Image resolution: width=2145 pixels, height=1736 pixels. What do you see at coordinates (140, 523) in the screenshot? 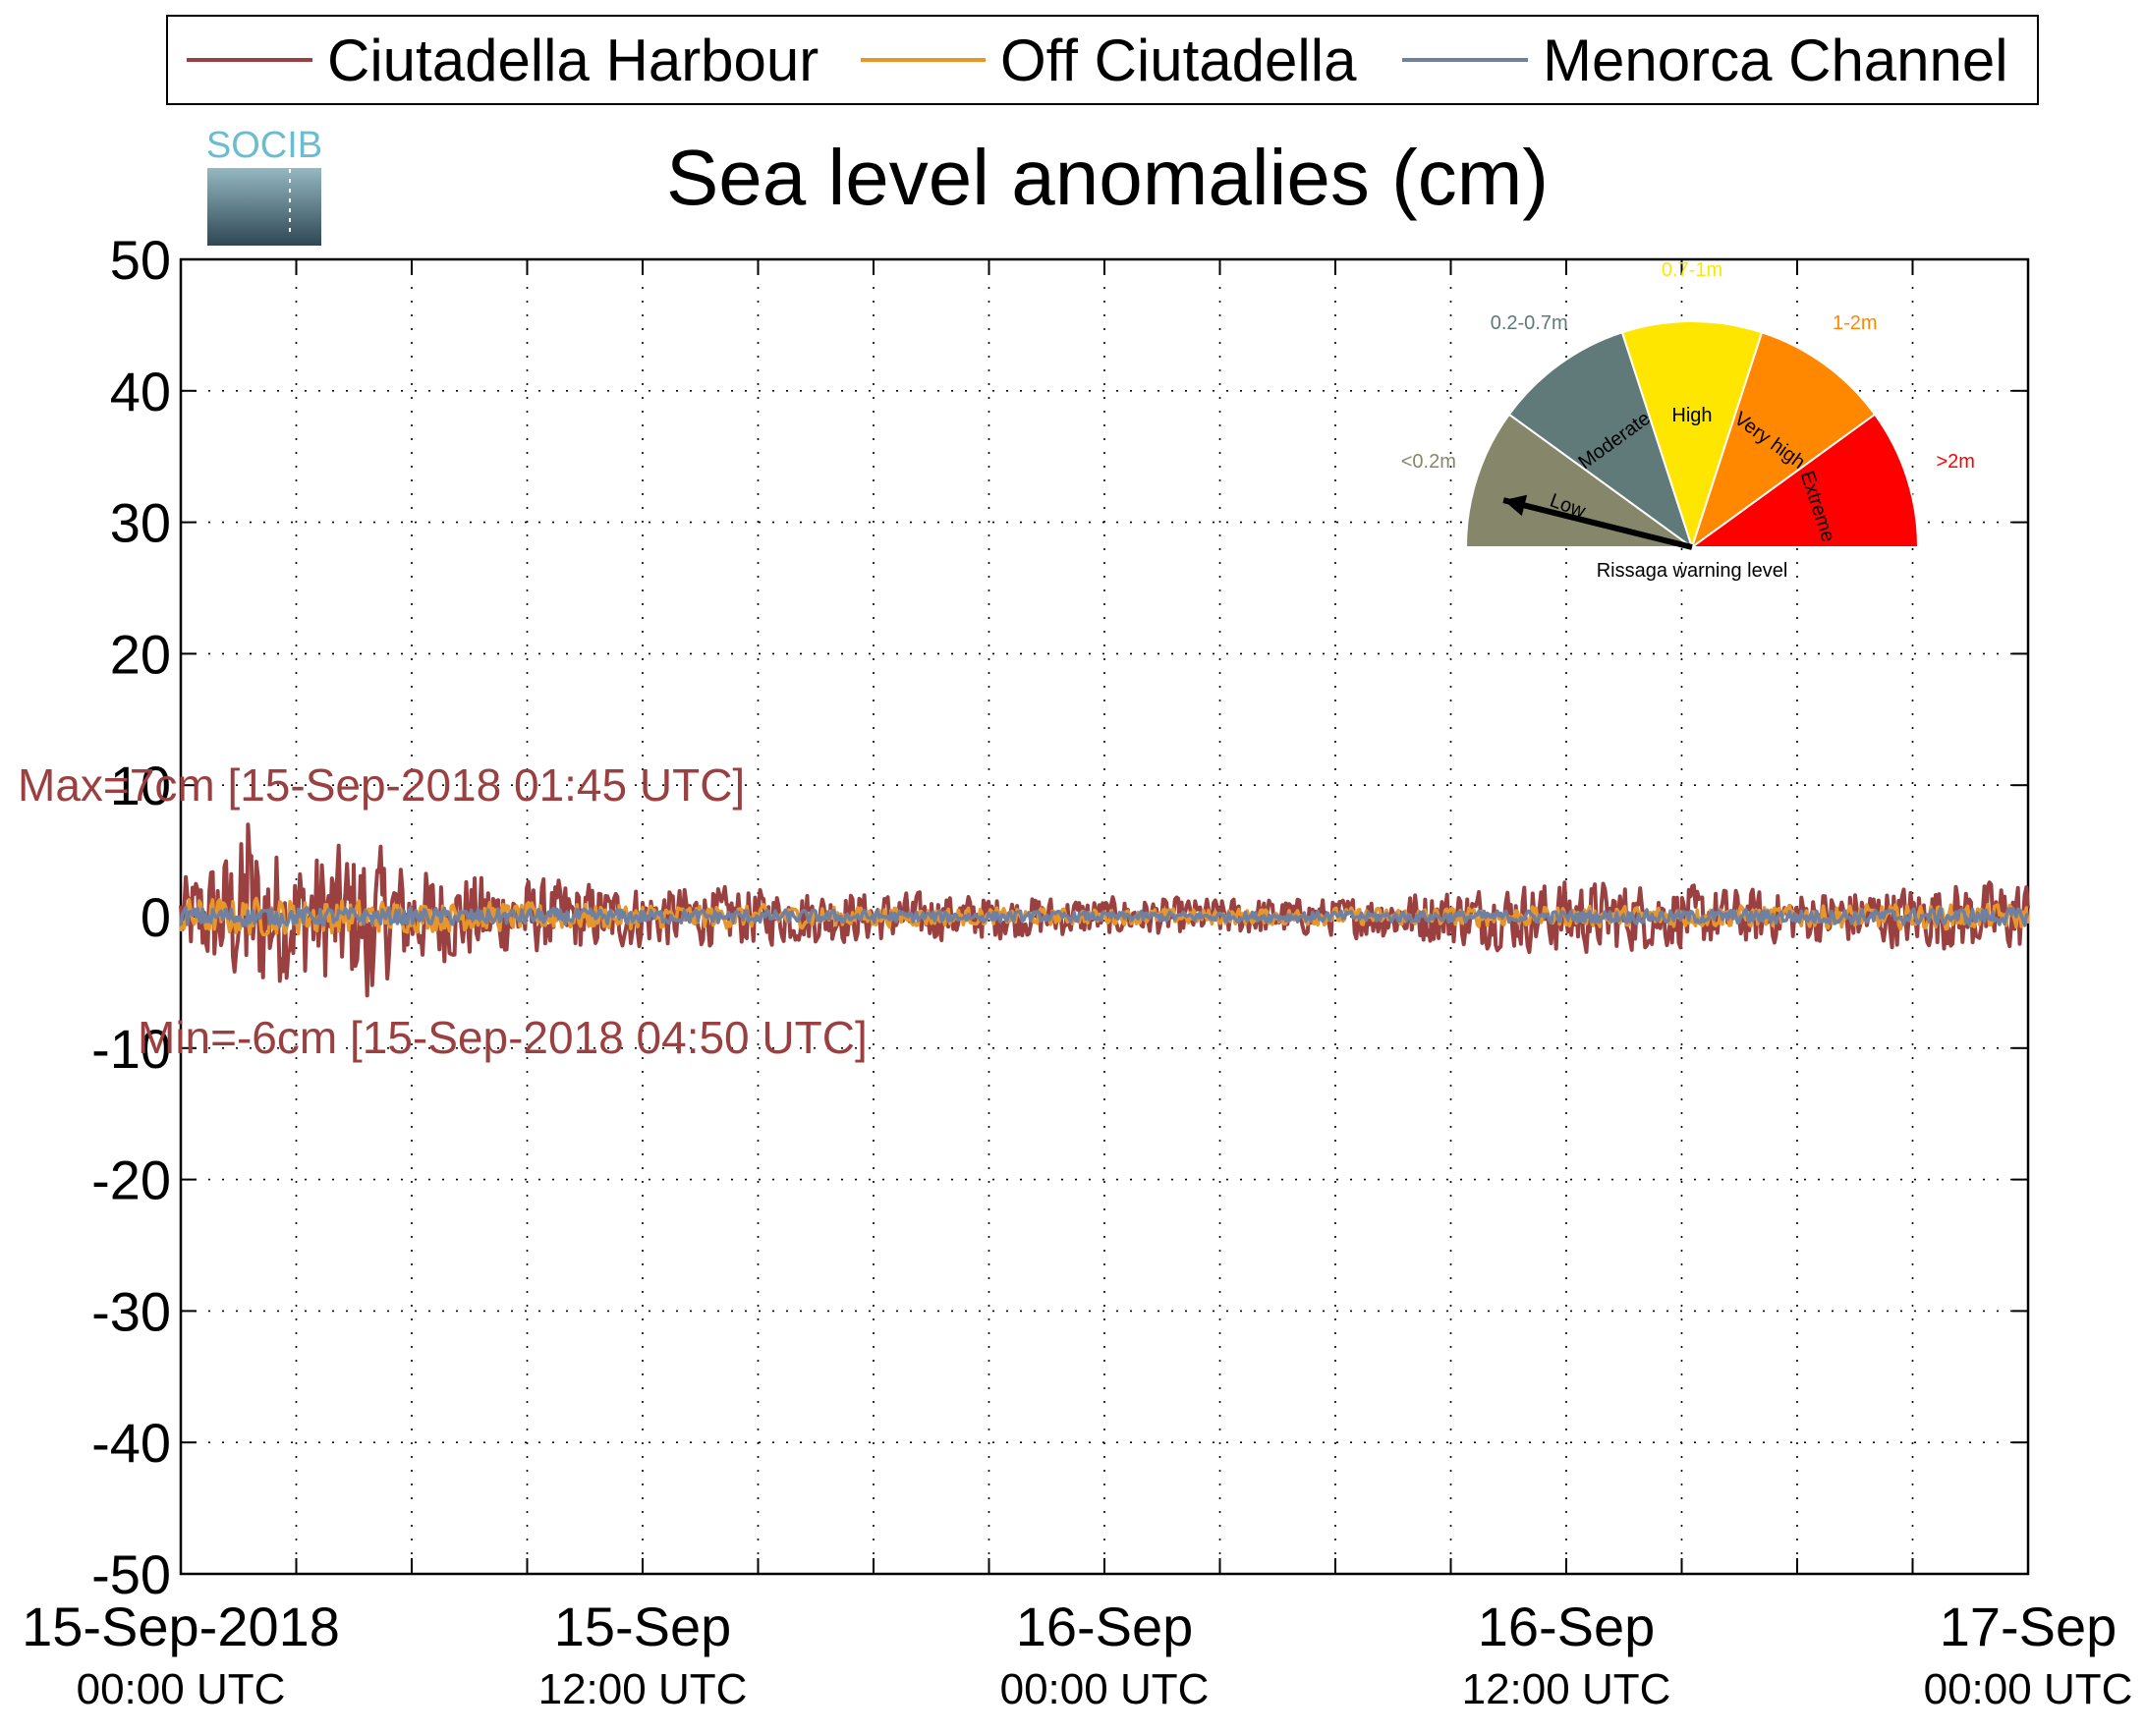
I see `y-tick-label: 30` at bounding box center [140, 523].